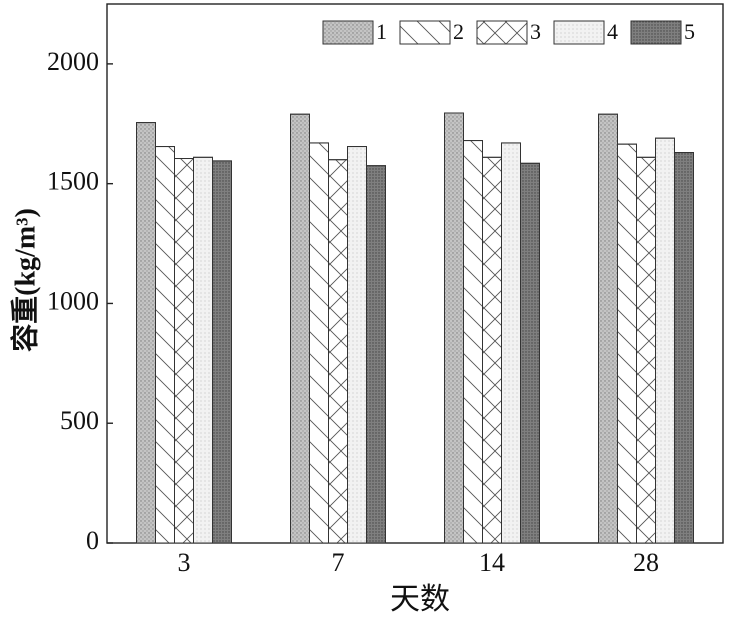 This screenshot has width=736, height=620. What do you see at coordinates (24, 280) in the screenshot?
I see `y-axis-label: 容重(kg/m³)` at bounding box center [24, 280].